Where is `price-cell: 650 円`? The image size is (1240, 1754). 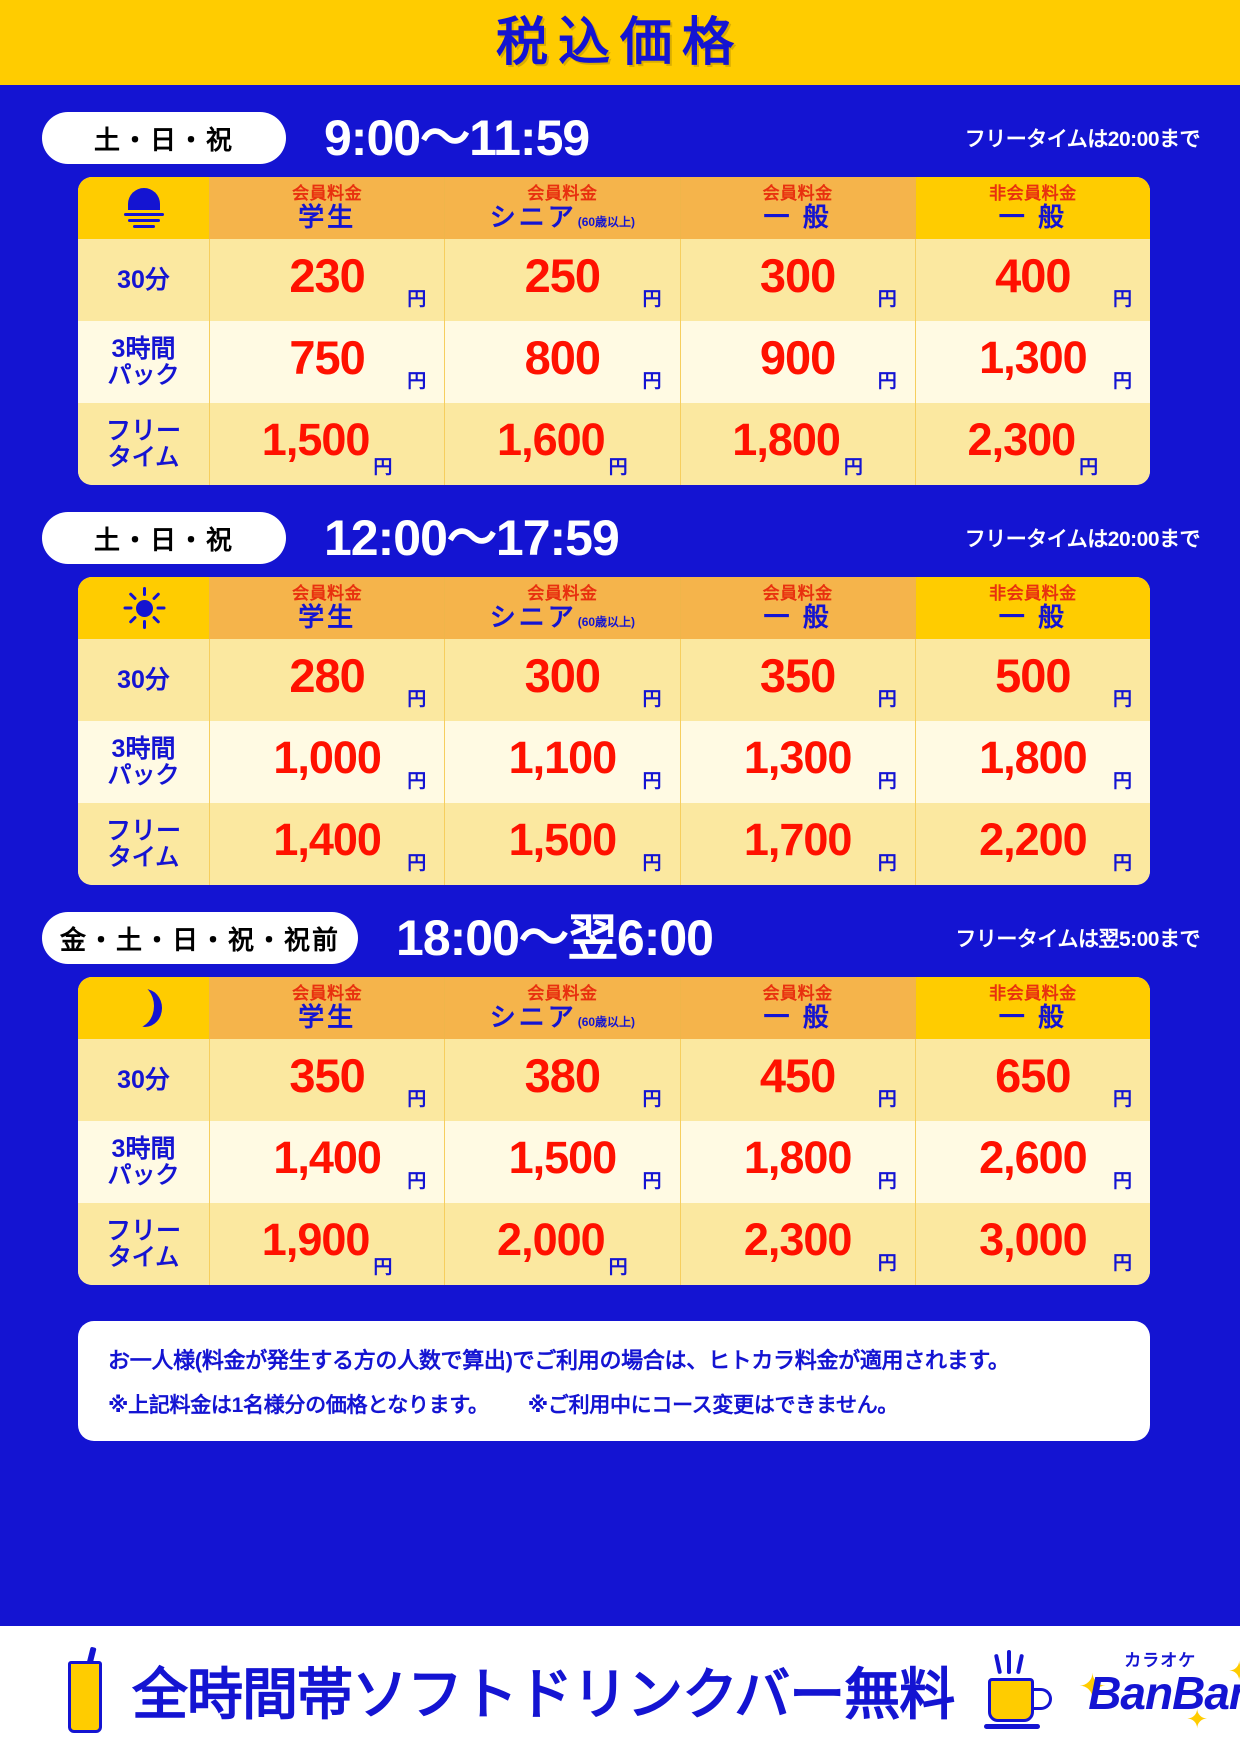
price-cell: 650 円 is located at coordinates (1033, 1080).